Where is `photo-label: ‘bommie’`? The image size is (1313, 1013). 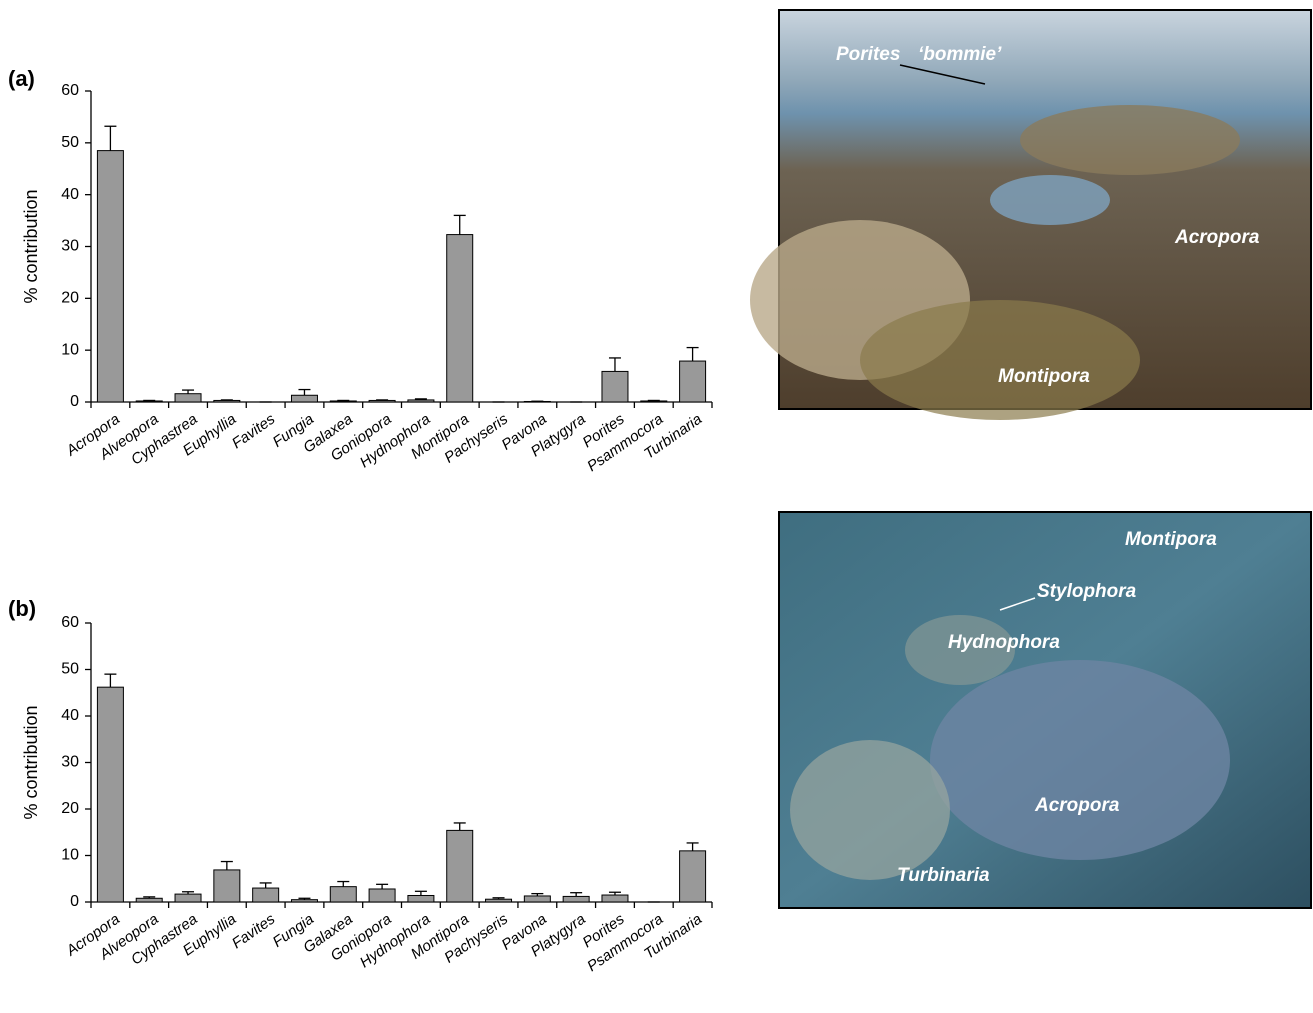 photo-label: ‘bommie’ is located at coordinates (960, 54).